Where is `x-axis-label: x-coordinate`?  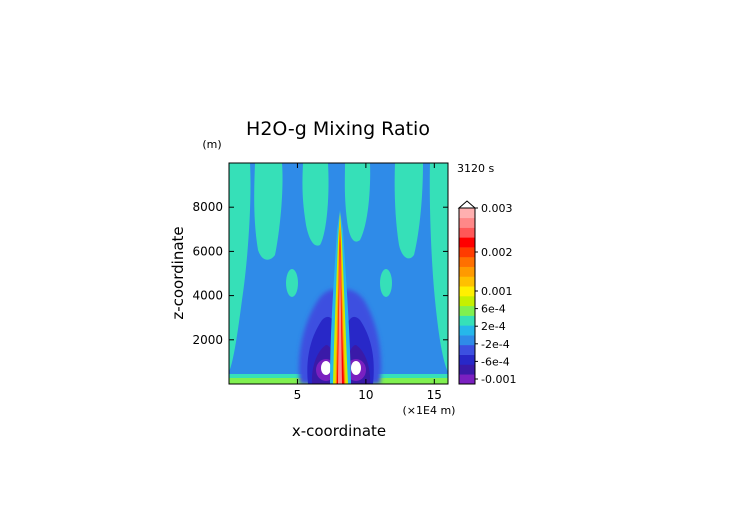 x-axis-label: x-coordinate is located at coordinates (339, 431).